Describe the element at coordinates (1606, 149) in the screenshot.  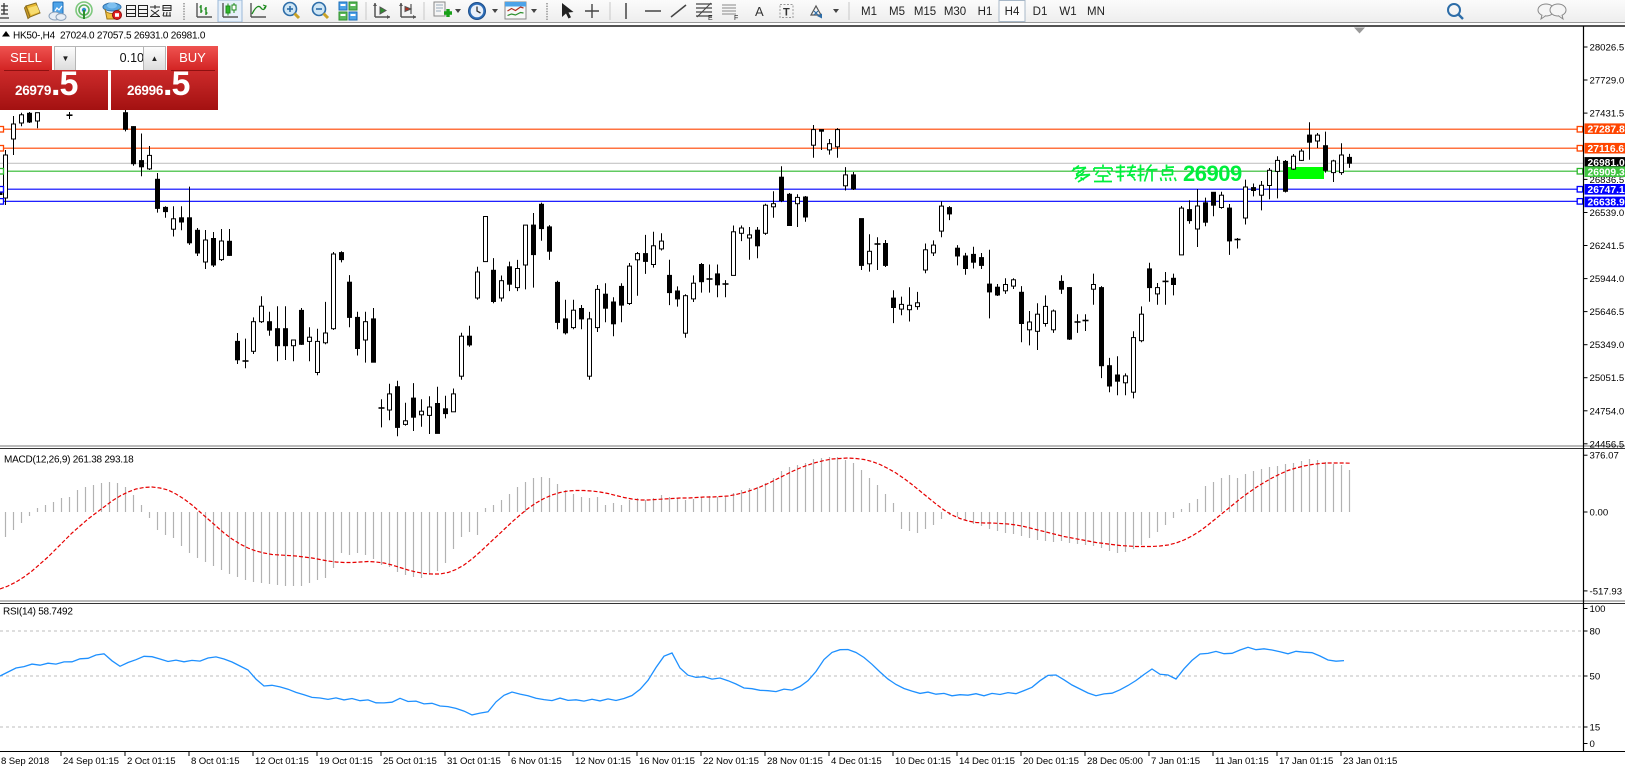
I see `svg-text: 27116.6` at that location.